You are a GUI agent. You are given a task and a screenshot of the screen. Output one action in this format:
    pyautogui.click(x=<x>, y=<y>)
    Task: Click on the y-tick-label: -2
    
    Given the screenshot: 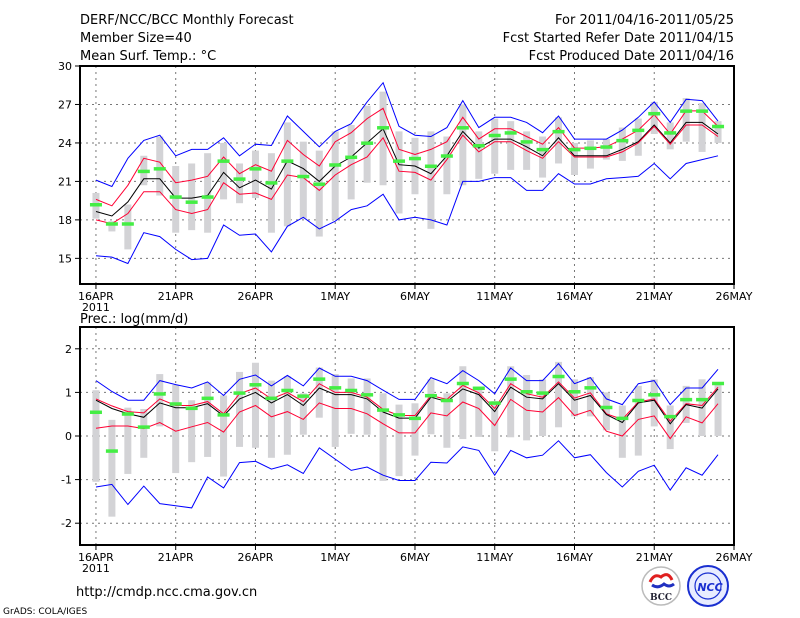 What is the action you would take?
    pyautogui.click(x=66, y=523)
    